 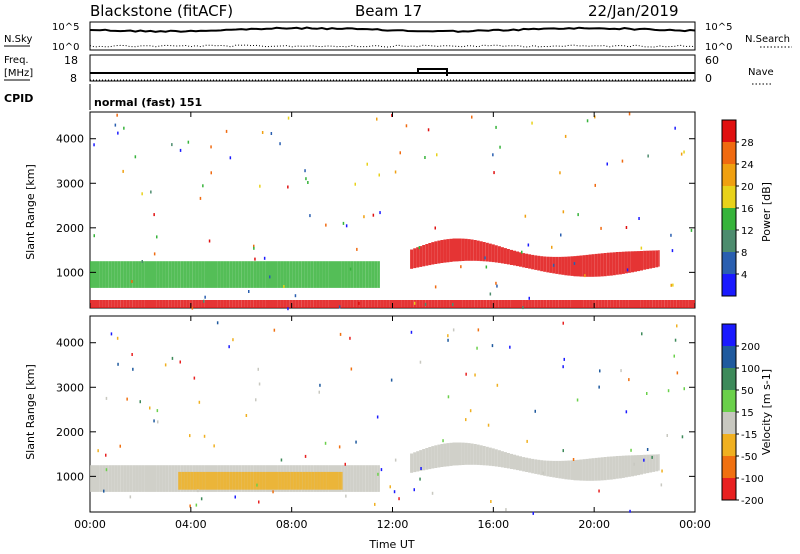 What do you see at coordinates (747, 143) in the screenshot?
I see `colorbar-tick-label: 28` at bounding box center [747, 143].